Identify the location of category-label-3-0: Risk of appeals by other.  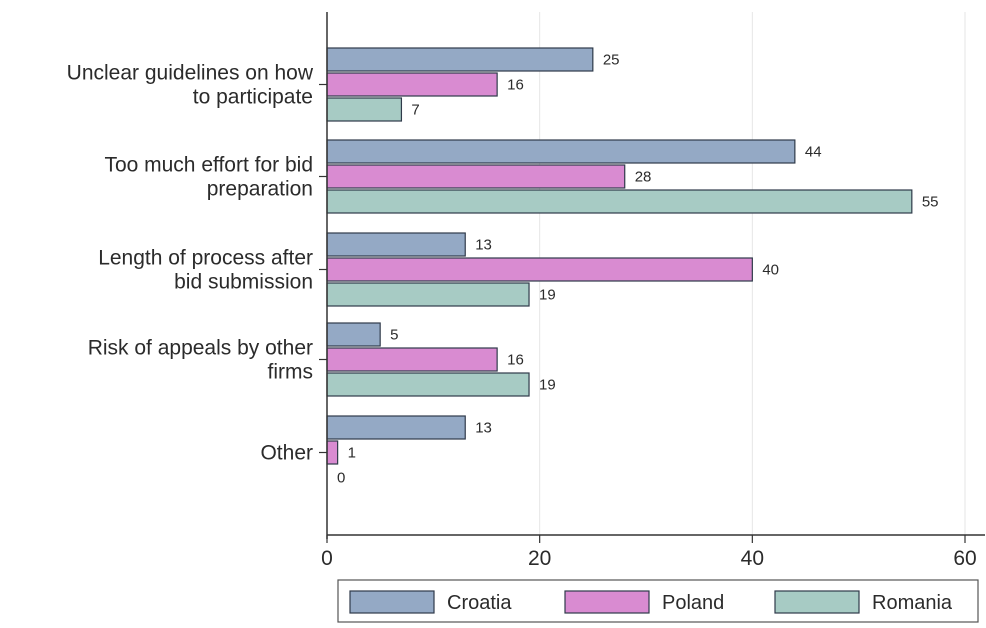
(200, 348).